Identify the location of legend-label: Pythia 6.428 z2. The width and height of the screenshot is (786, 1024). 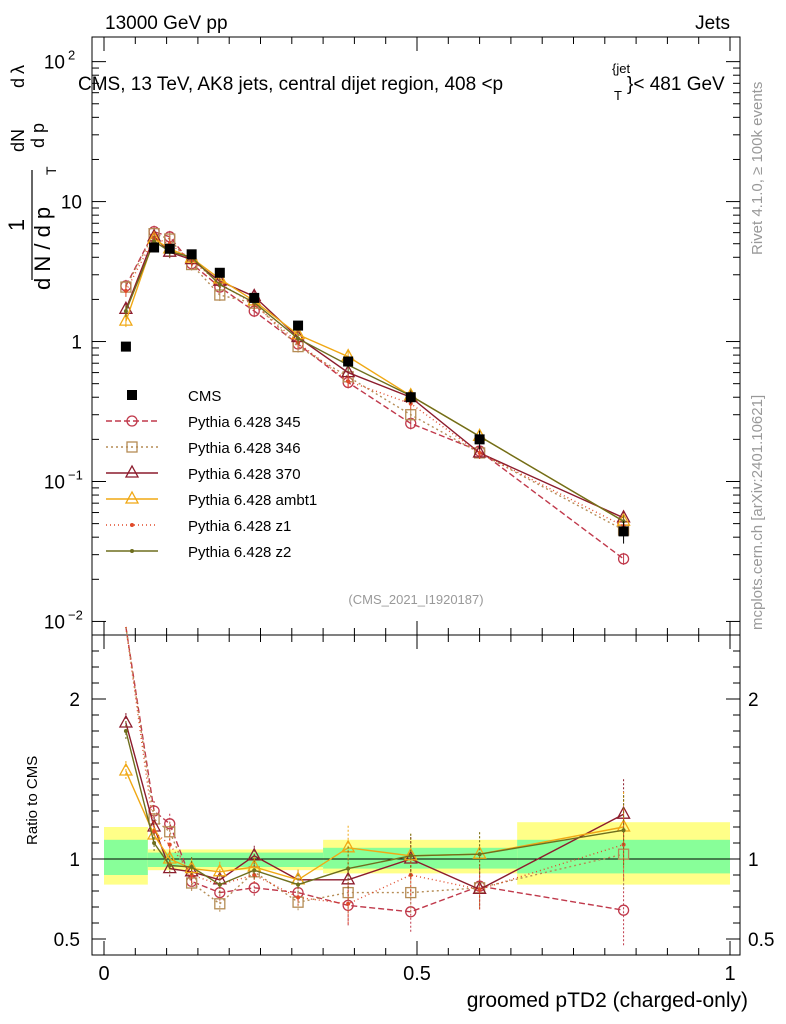
(239, 552).